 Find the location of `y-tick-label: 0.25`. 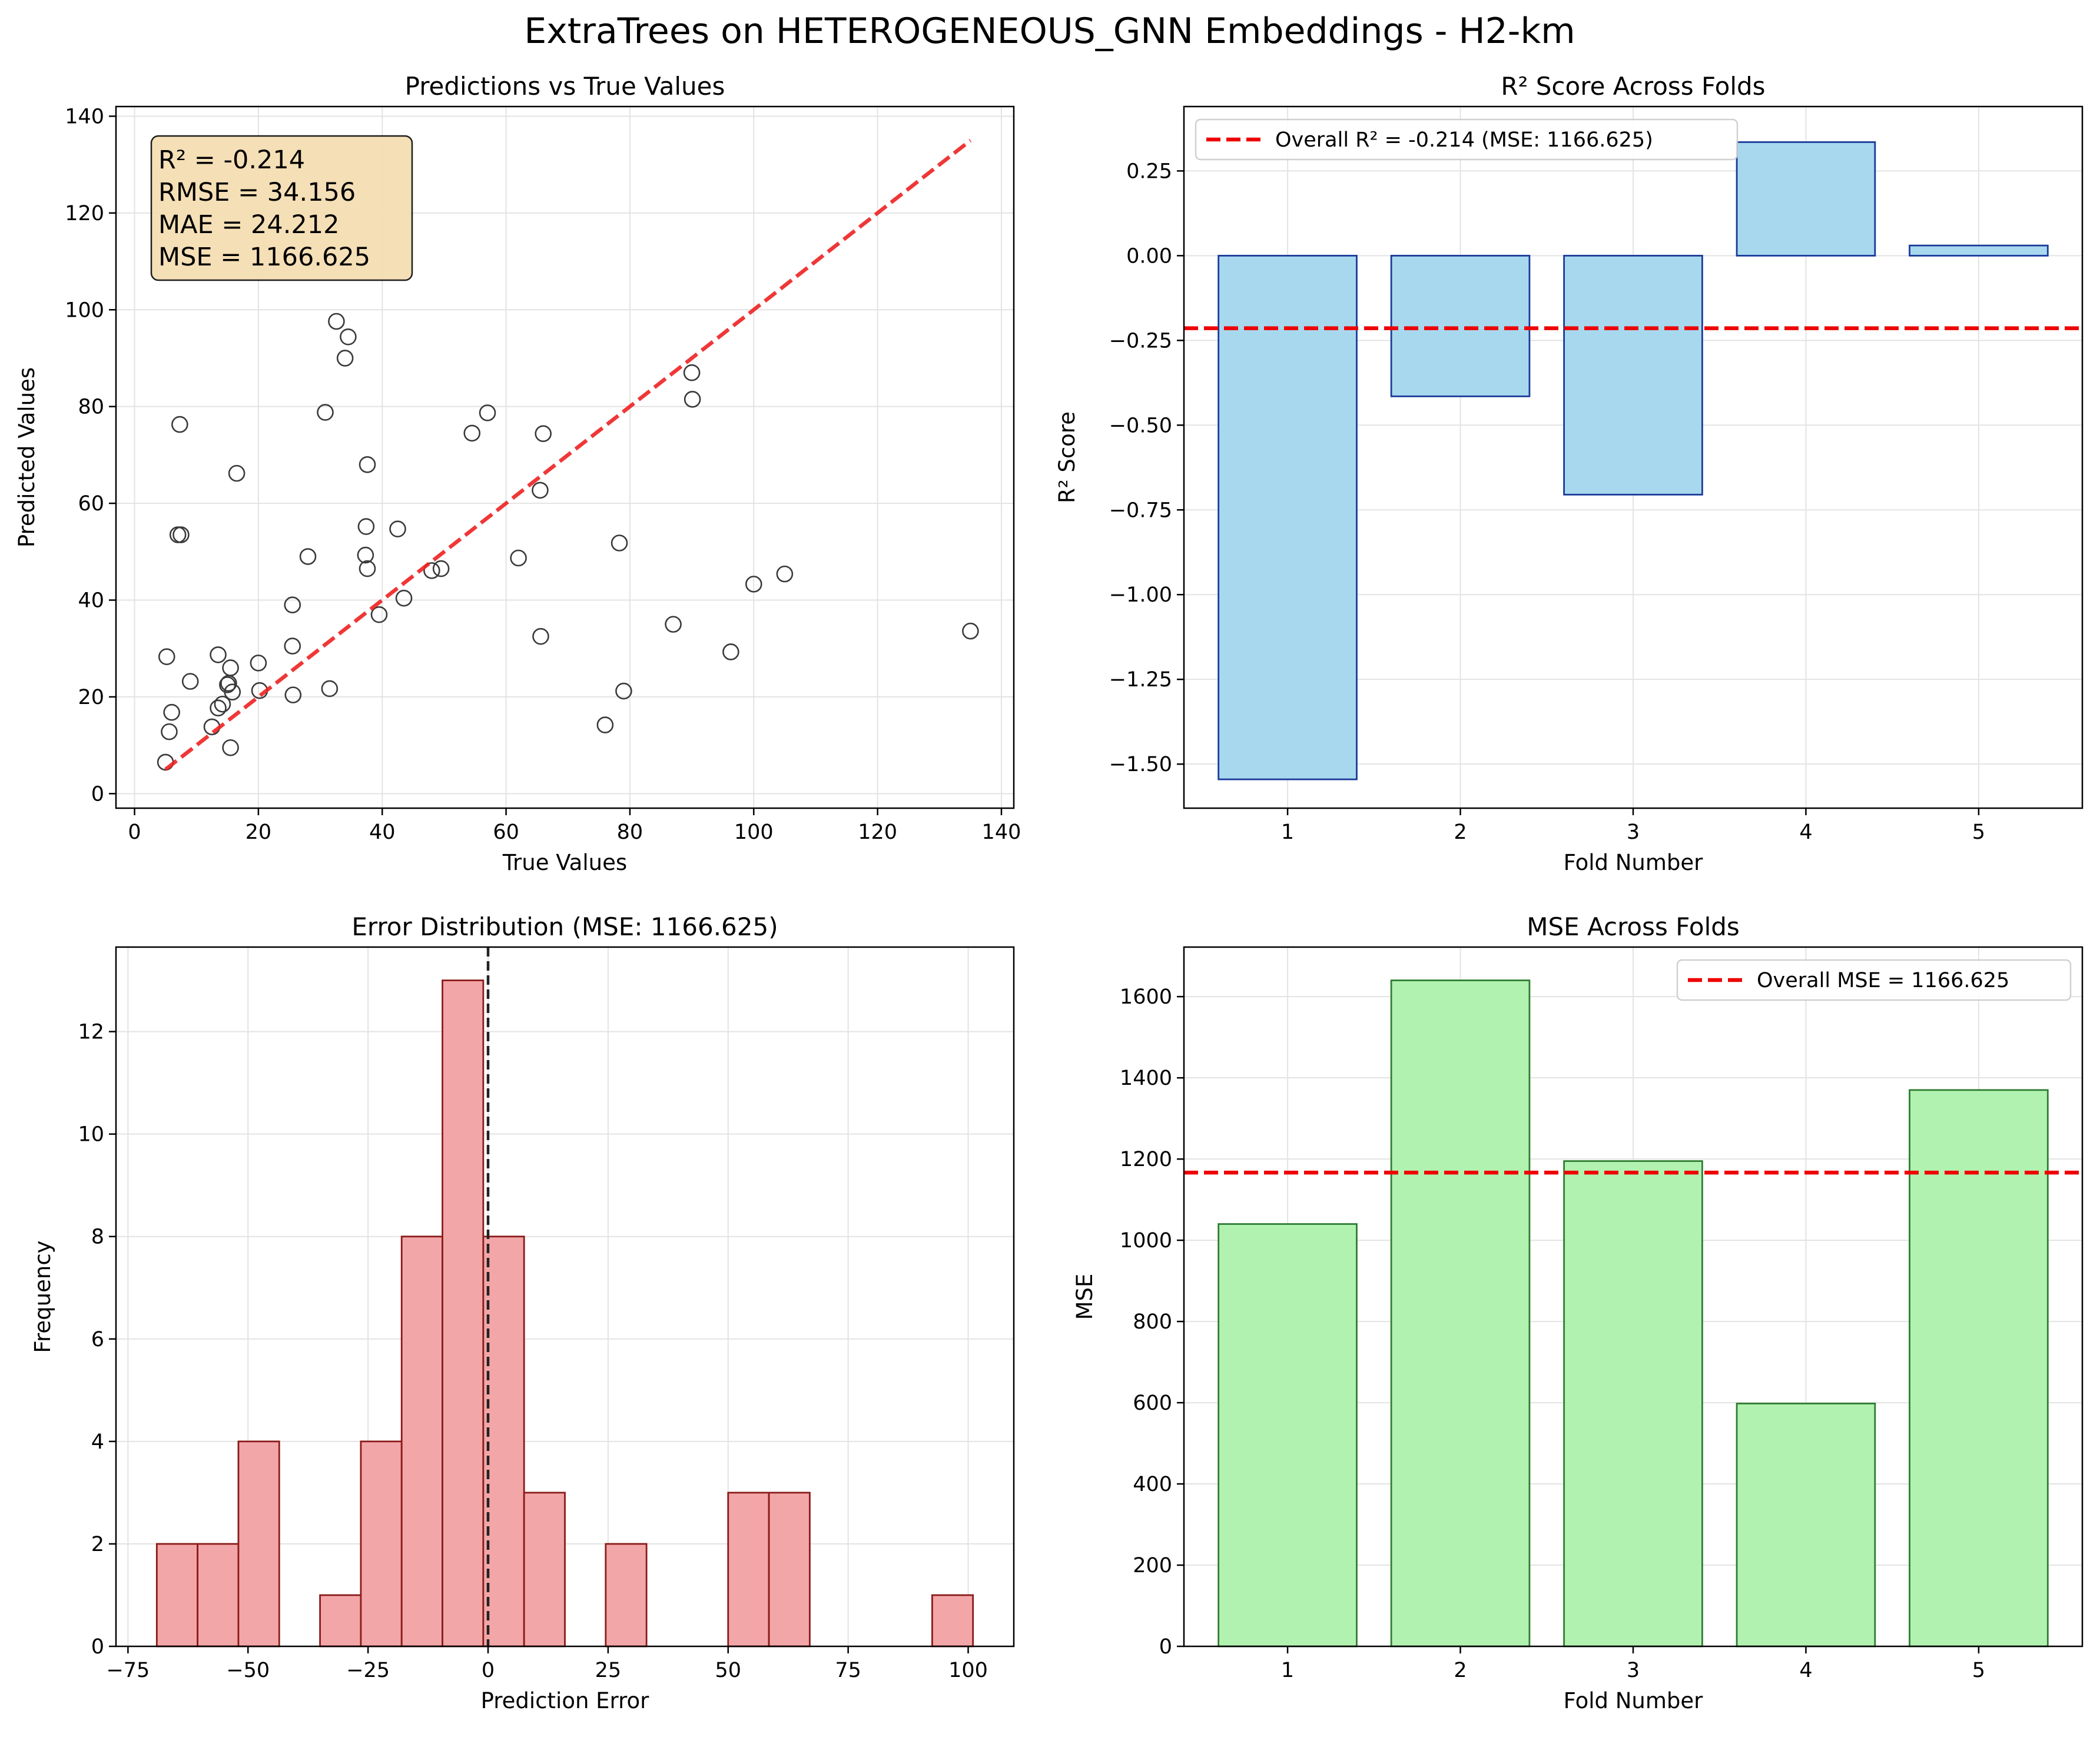

y-tick-label: 0.25 is located at coordinates (1149, 171).